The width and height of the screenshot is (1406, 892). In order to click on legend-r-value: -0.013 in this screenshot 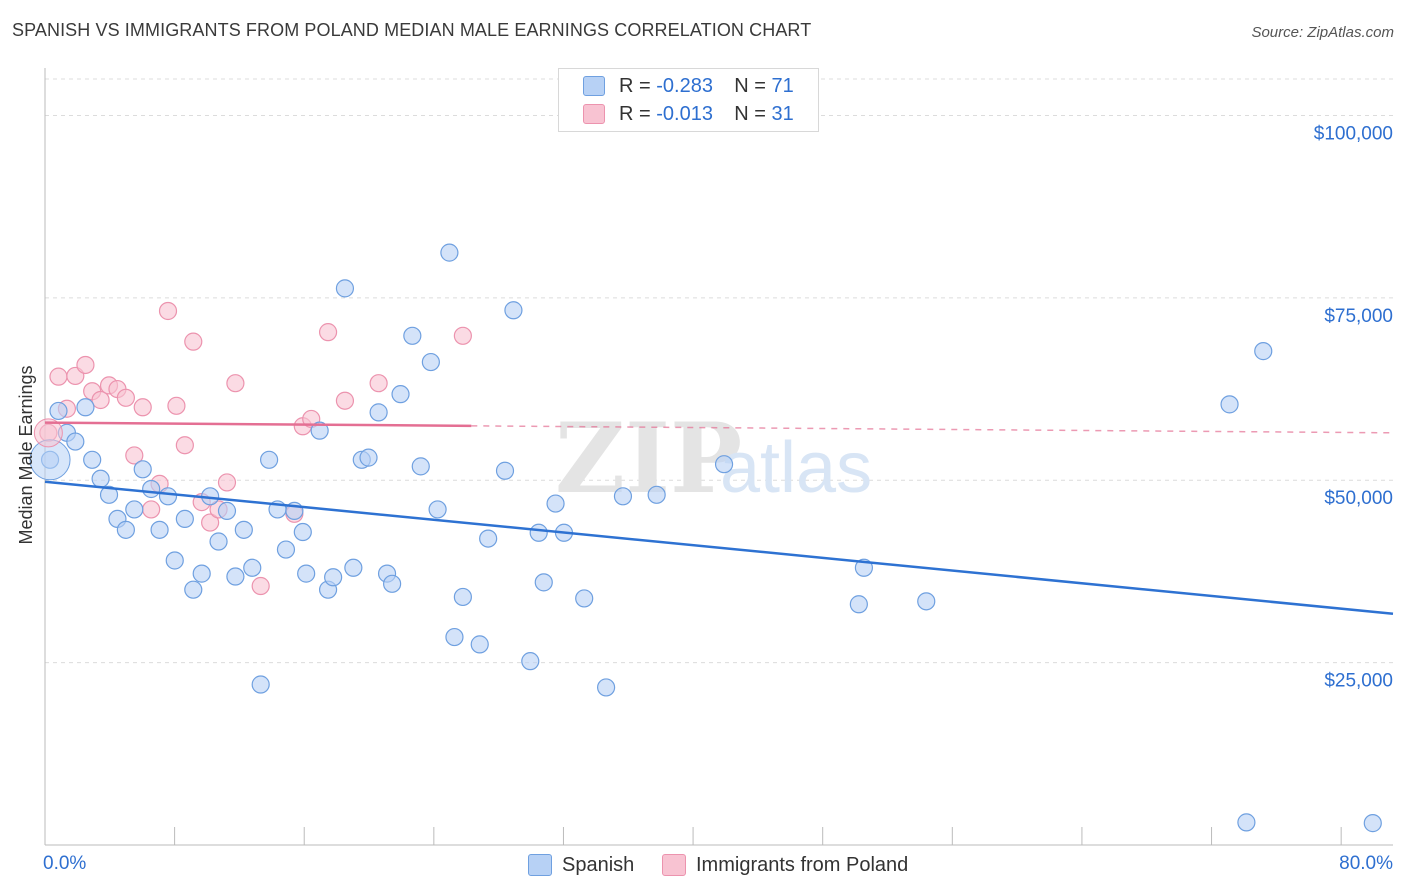, I will do `click(684, 113)`.